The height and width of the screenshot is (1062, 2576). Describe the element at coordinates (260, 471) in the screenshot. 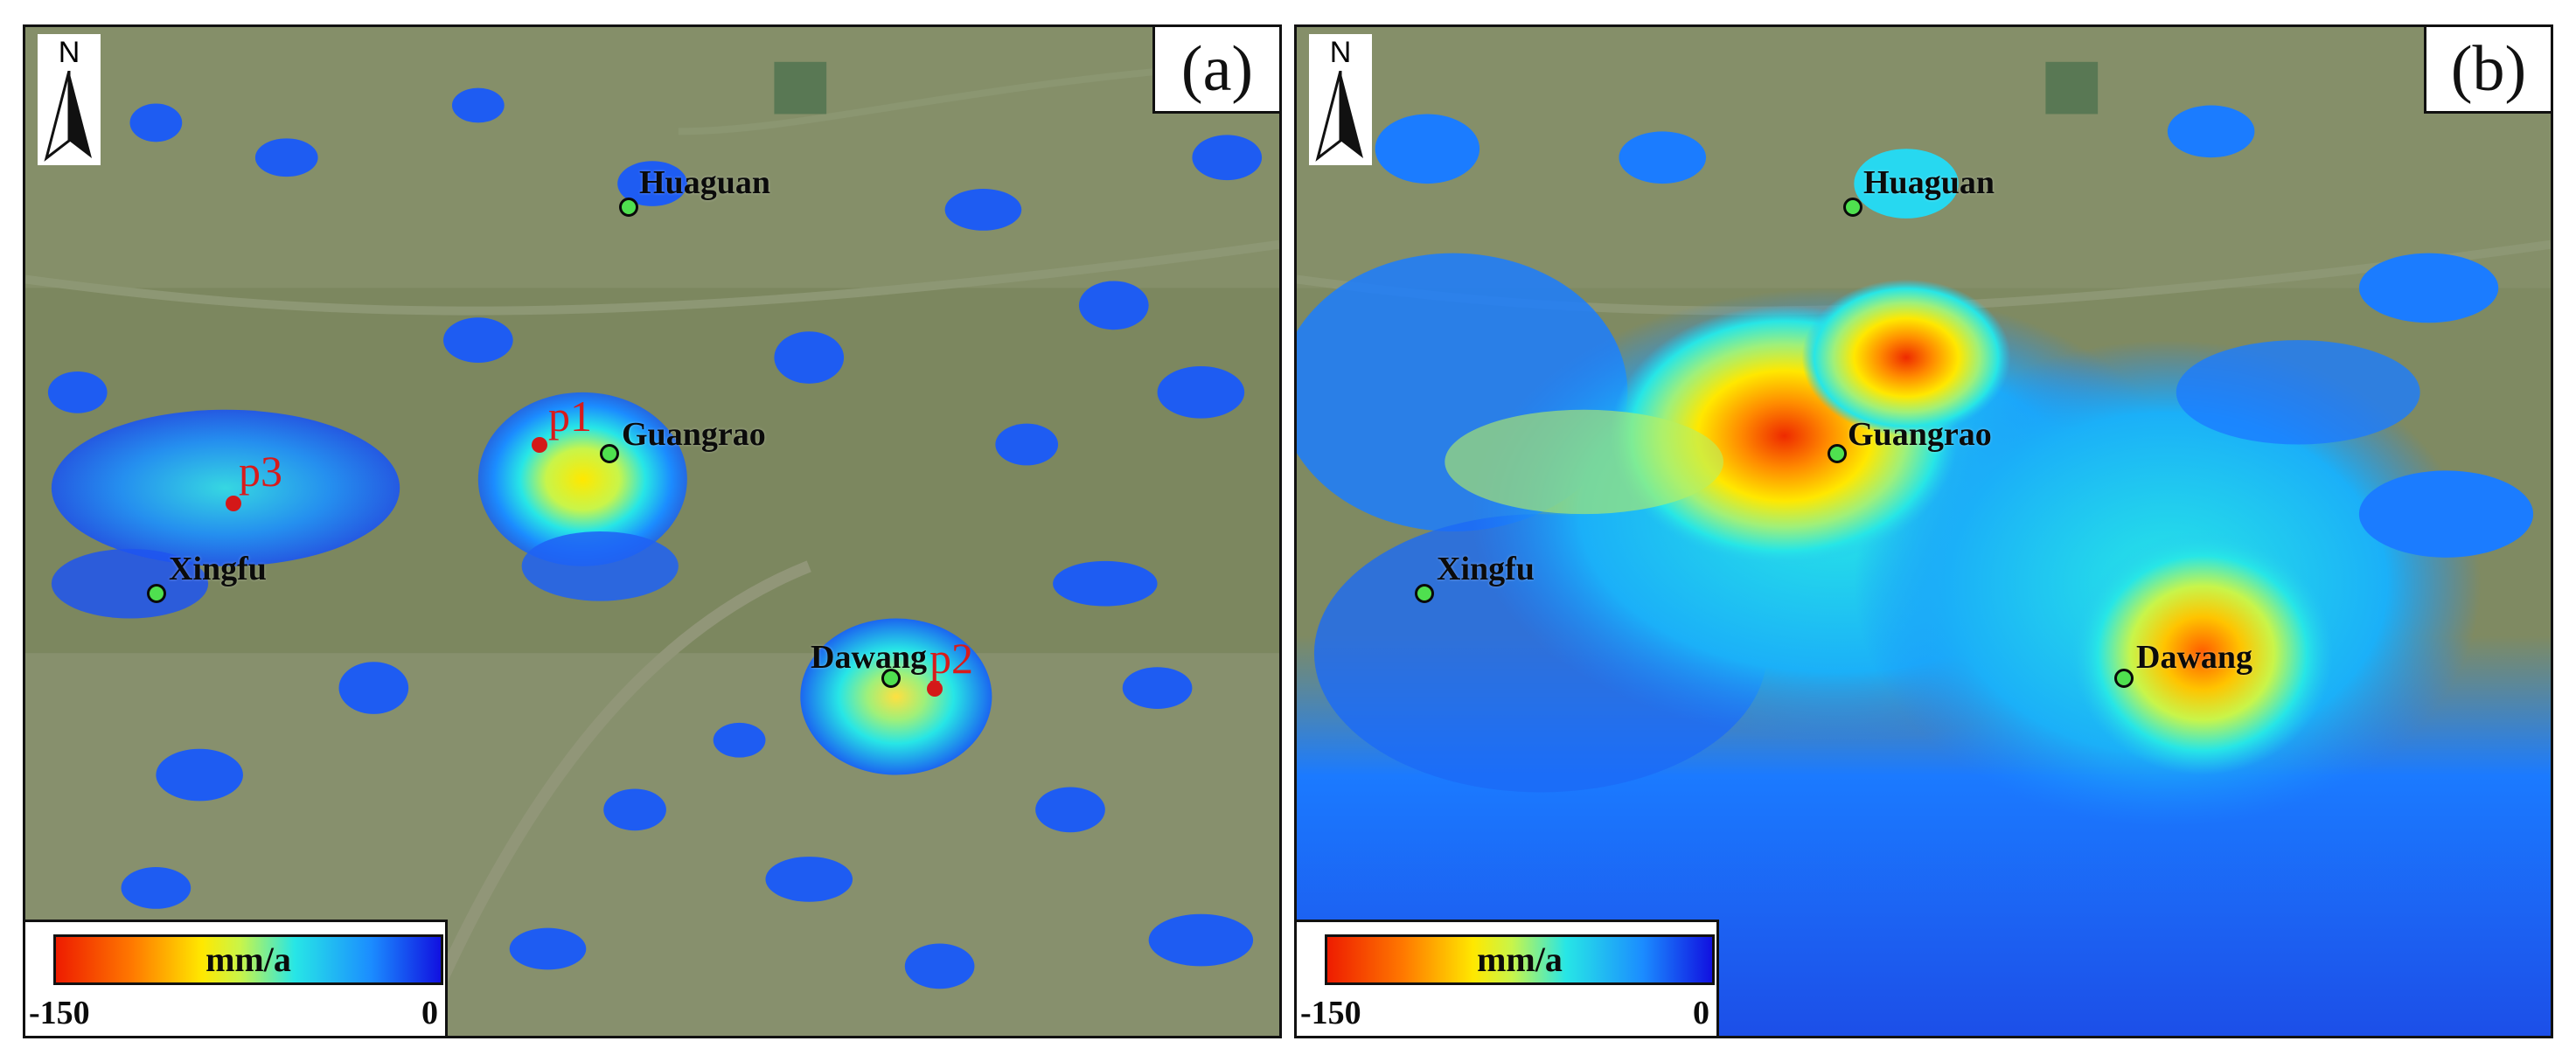

I see `point-label-p3: p3` at that location.